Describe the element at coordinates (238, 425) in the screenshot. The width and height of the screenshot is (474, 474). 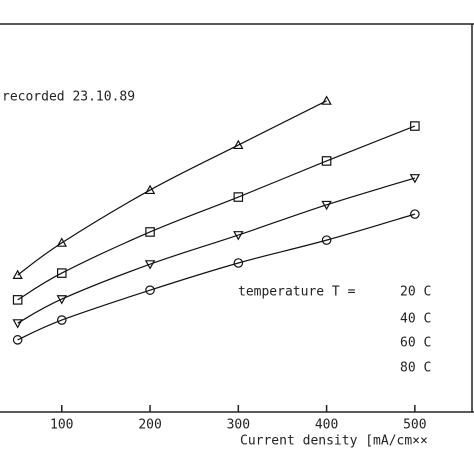
I see `x-tick-label: 300` at that location.